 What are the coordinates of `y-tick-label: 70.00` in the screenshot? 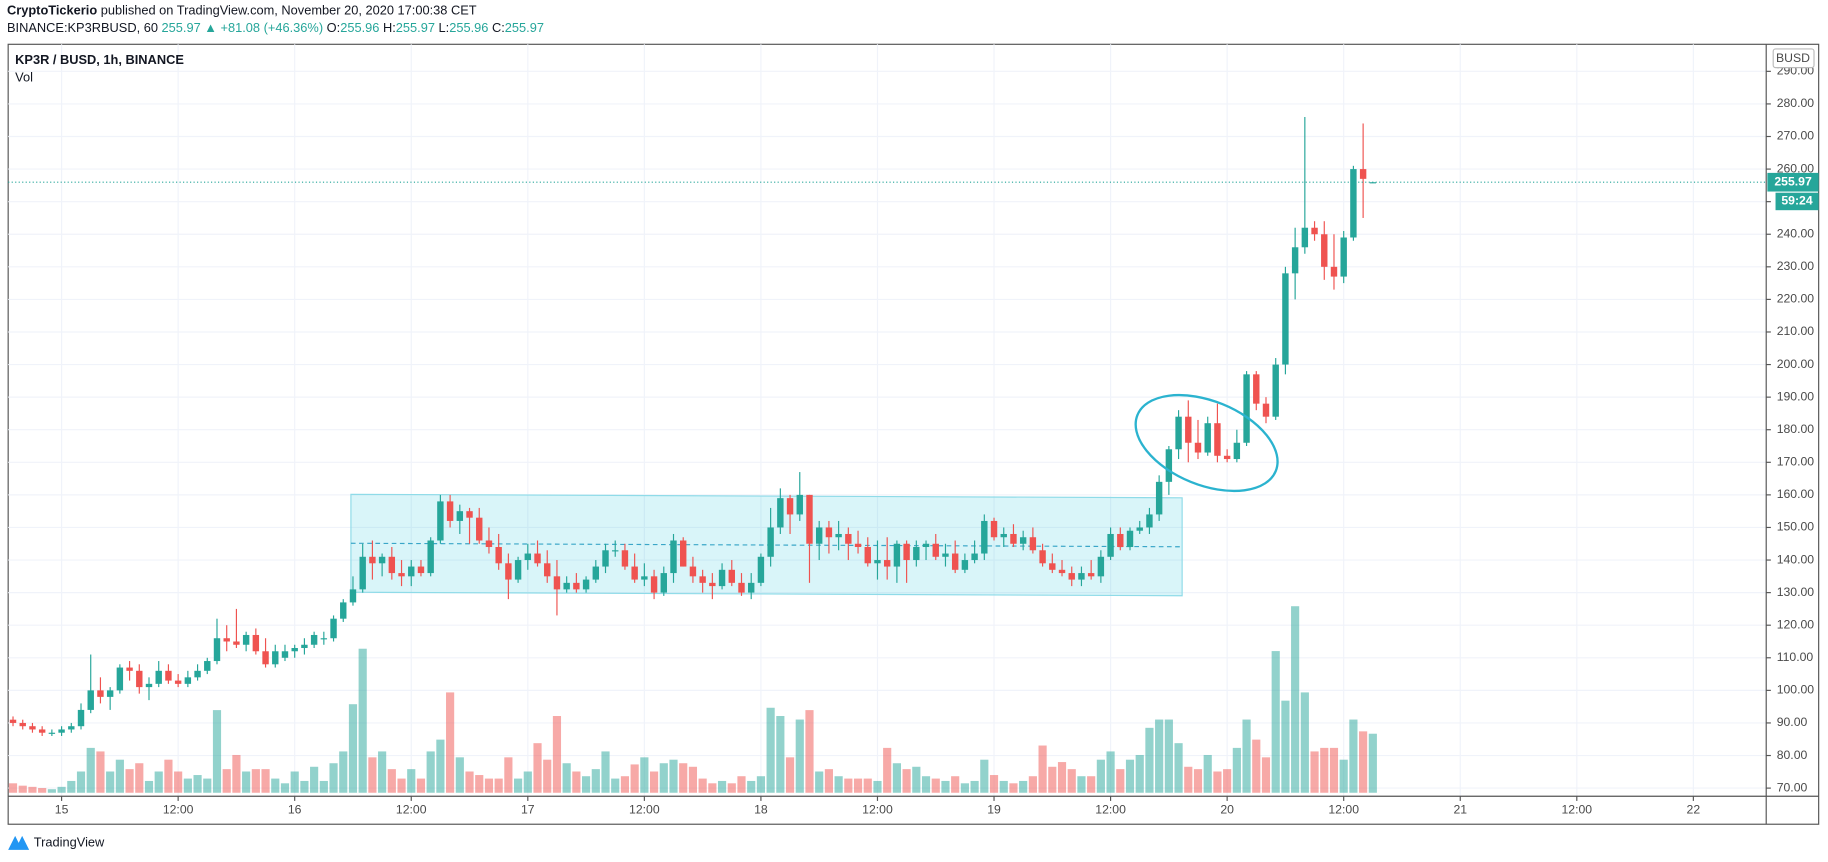 It's located at (1792, 787).